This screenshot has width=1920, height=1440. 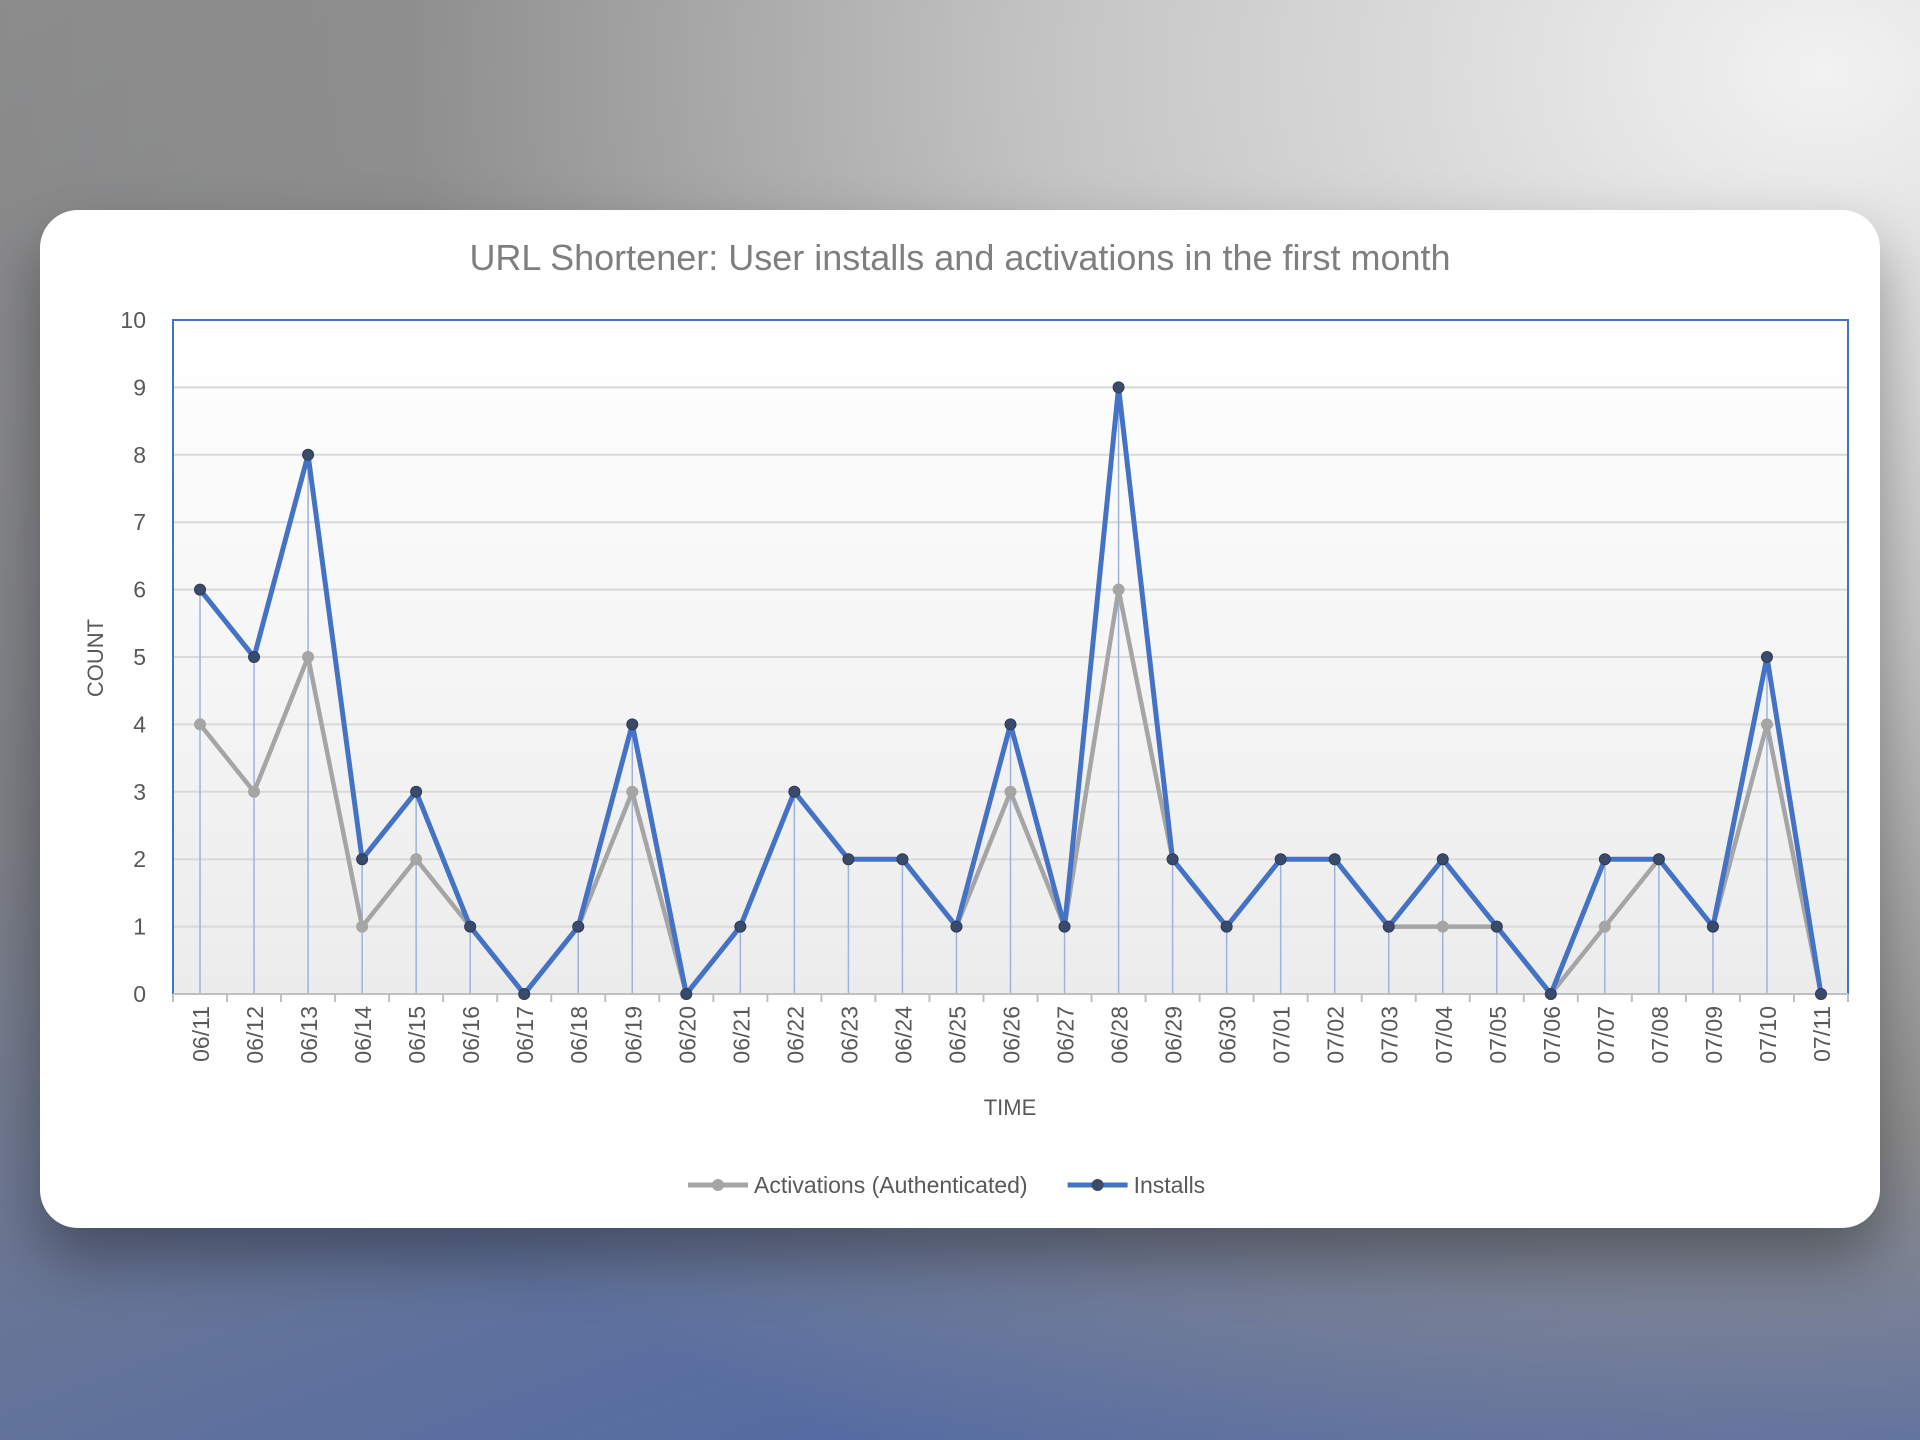 What do you see at coordinates (1174, 1035) in the screenshot?
I see `x-tick-label: 06/29` at bounding box center [1174, 1035].